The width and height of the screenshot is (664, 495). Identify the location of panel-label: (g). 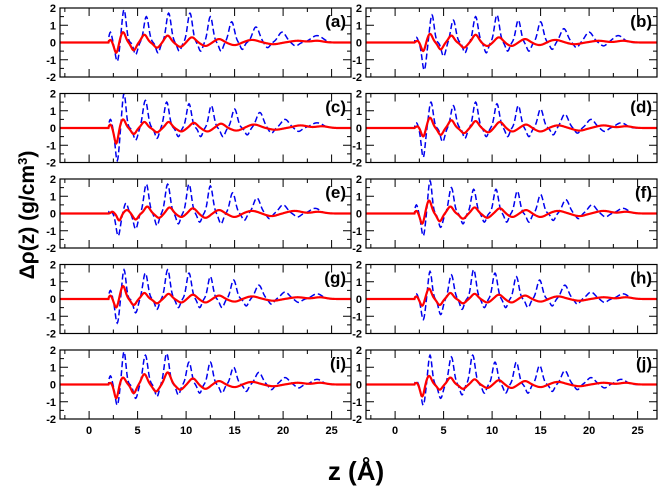
(335, 278).